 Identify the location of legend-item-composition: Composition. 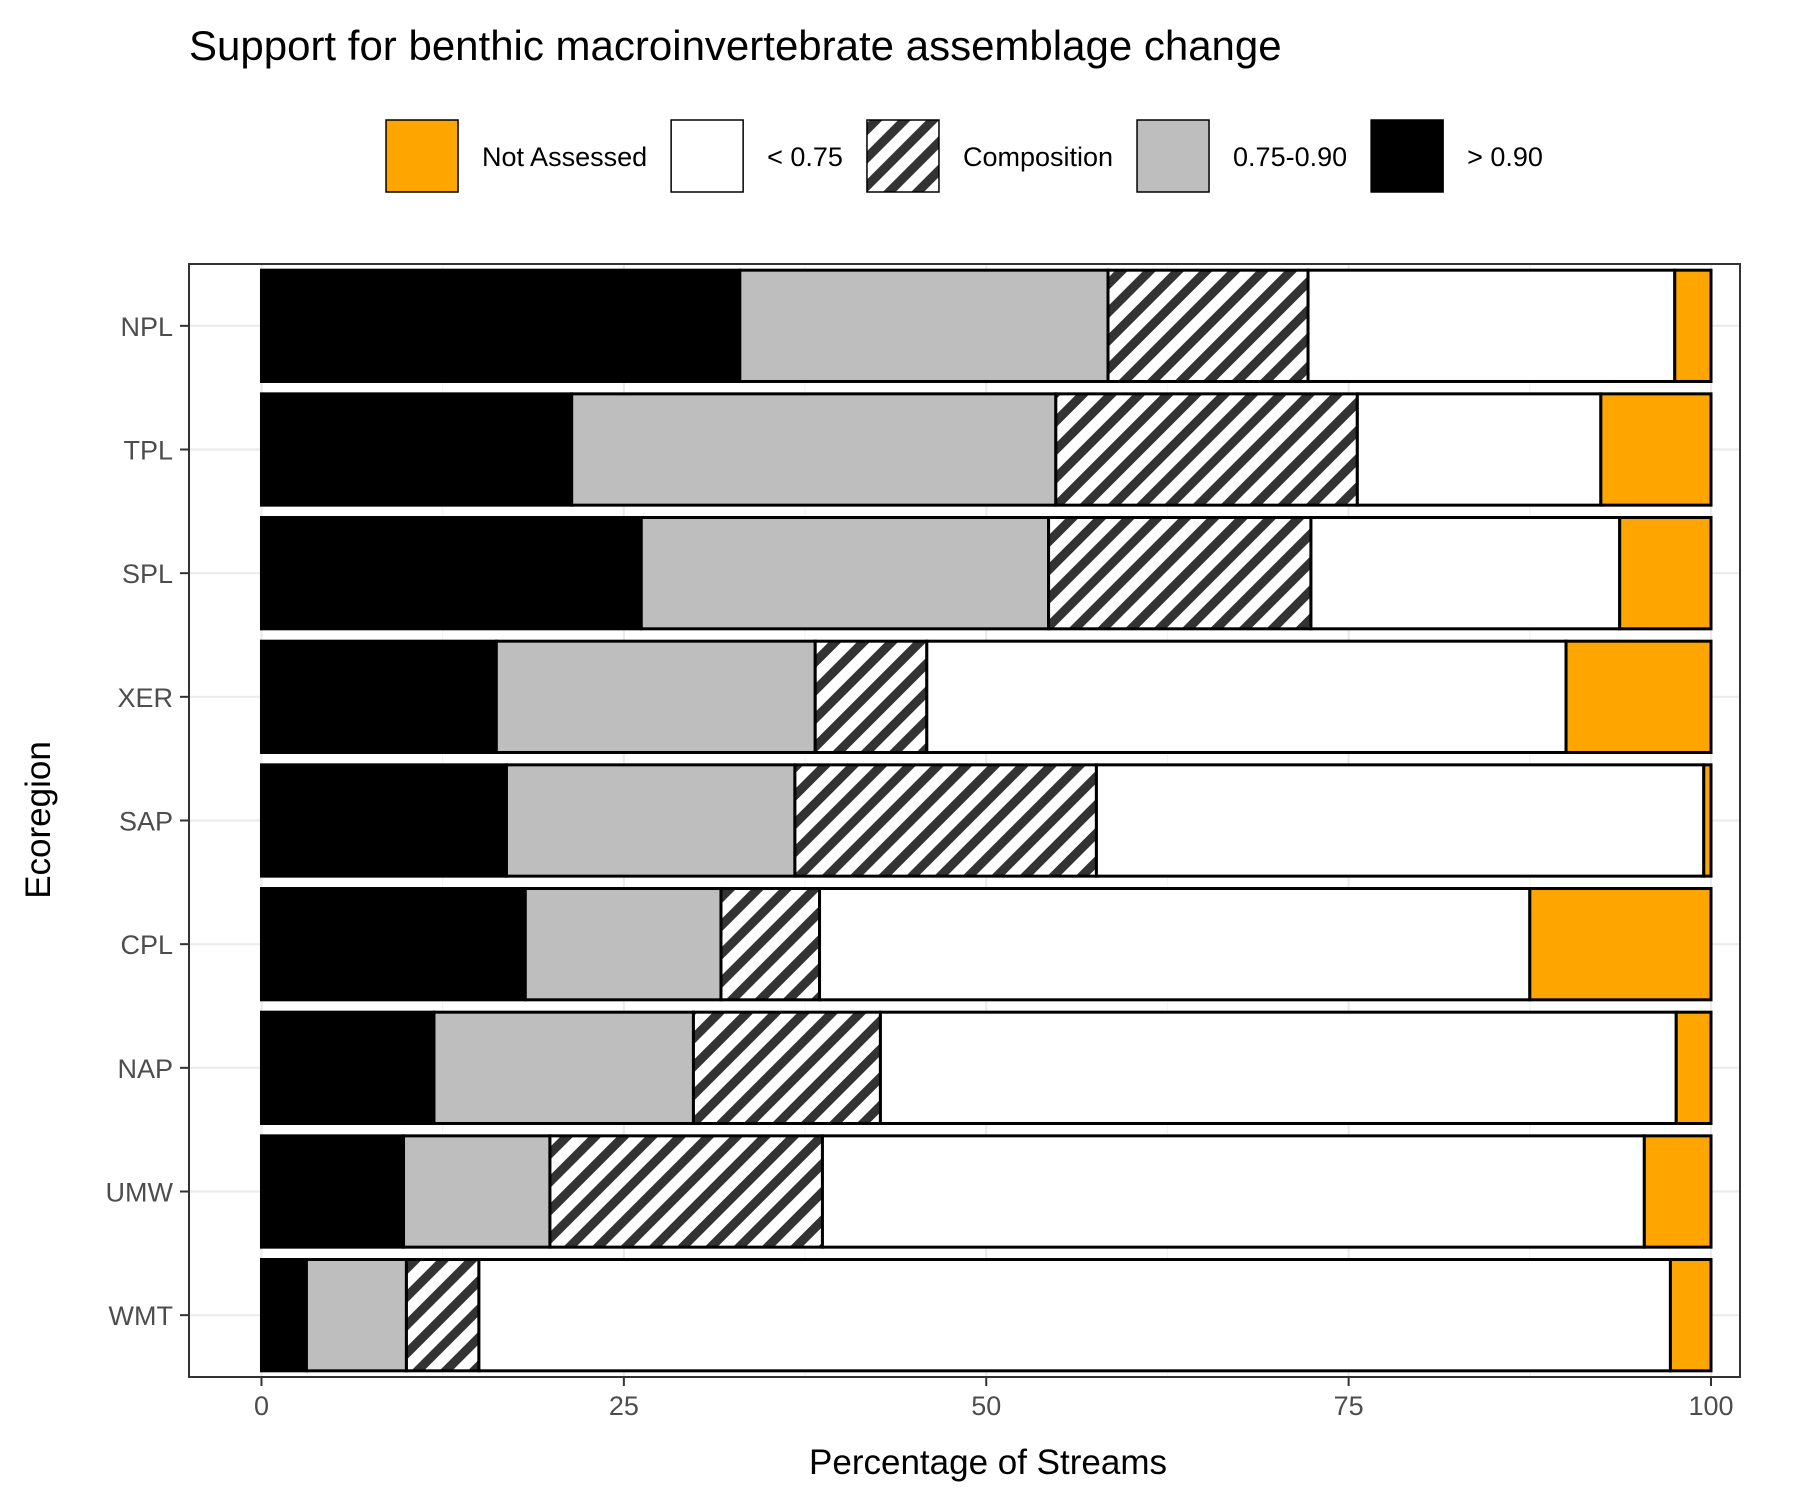
(989, 156).